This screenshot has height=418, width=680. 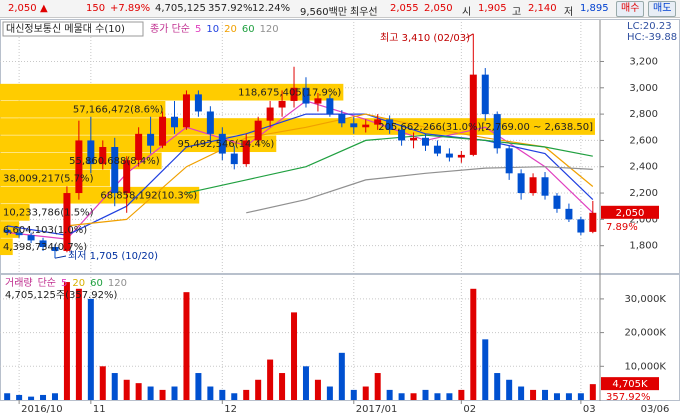 I want to click on profile-label: 205,662,266(31.0%)[2,769.00 ~ 2,638.50], so click(x=485, y=127).